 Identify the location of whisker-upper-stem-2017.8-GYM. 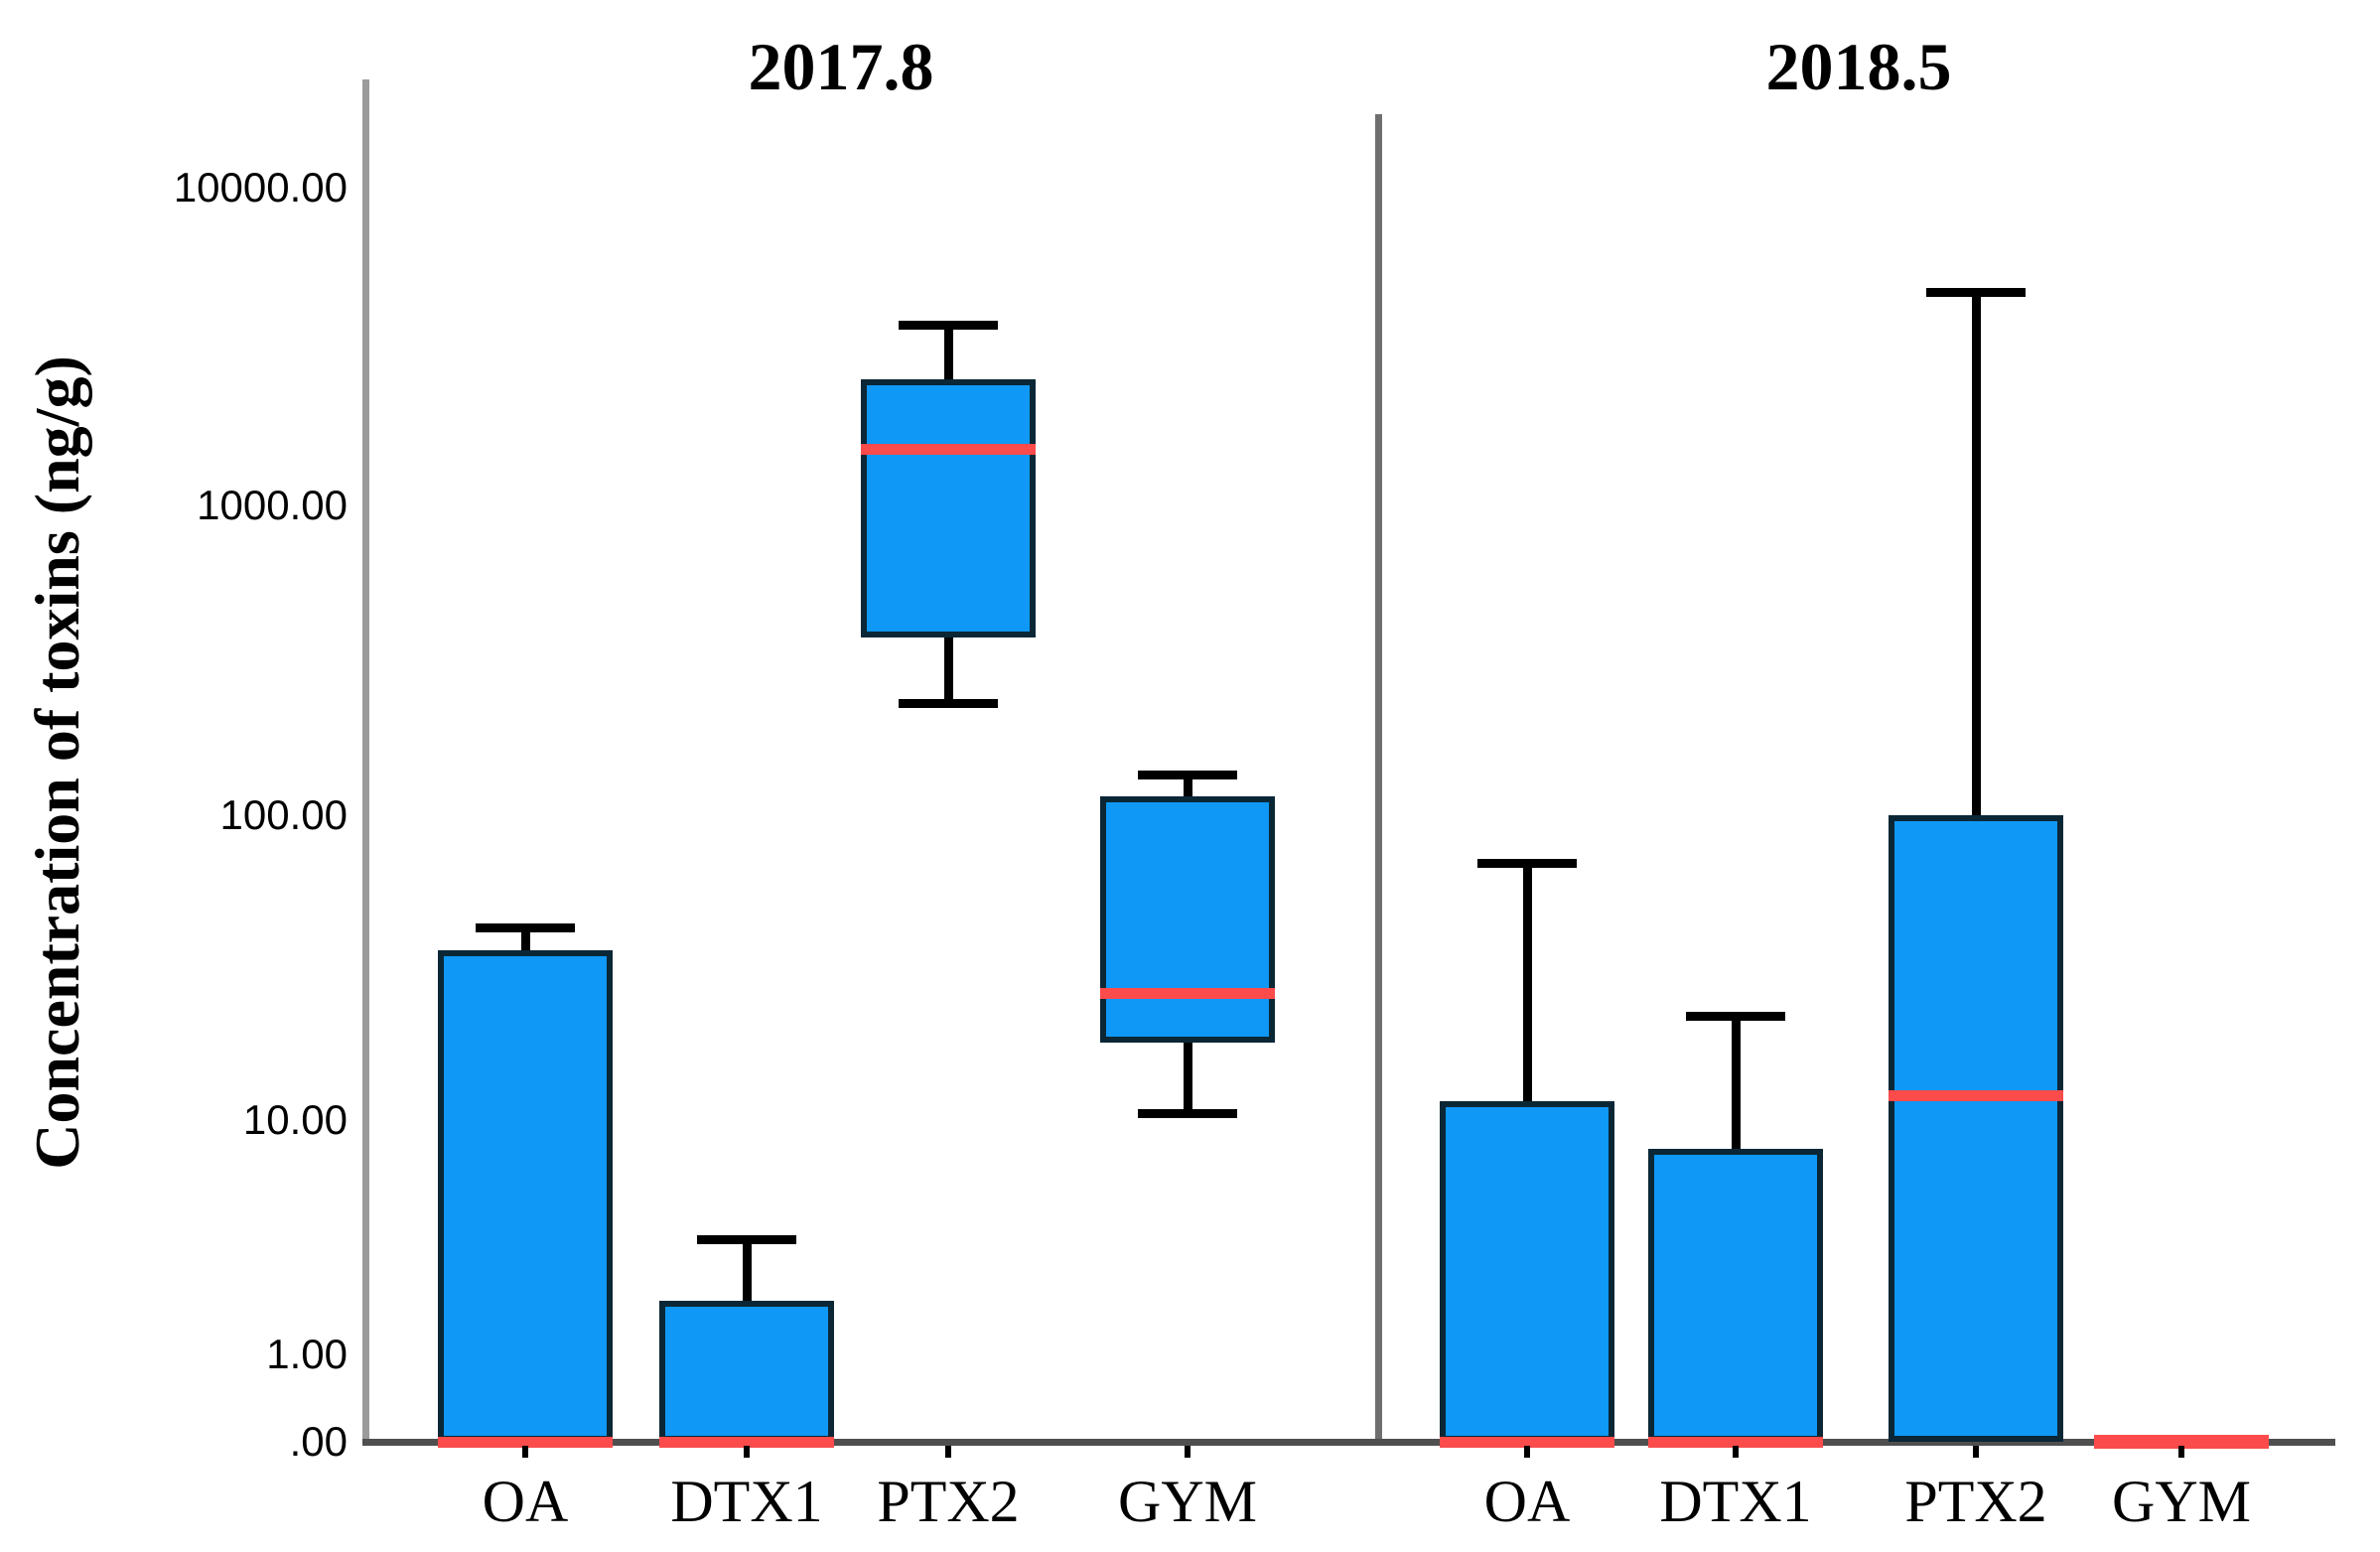
(1187, 786).